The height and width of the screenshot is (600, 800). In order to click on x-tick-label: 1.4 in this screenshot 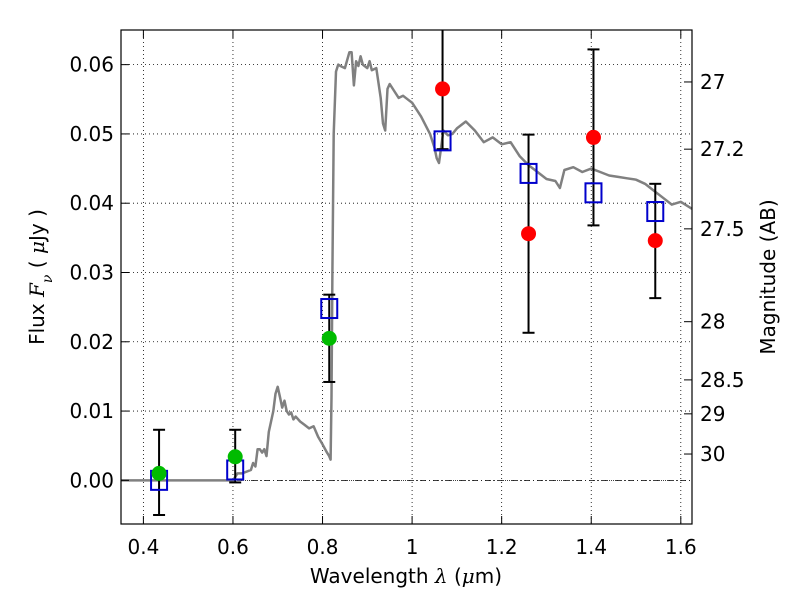, I will do `click(591, 547)`.